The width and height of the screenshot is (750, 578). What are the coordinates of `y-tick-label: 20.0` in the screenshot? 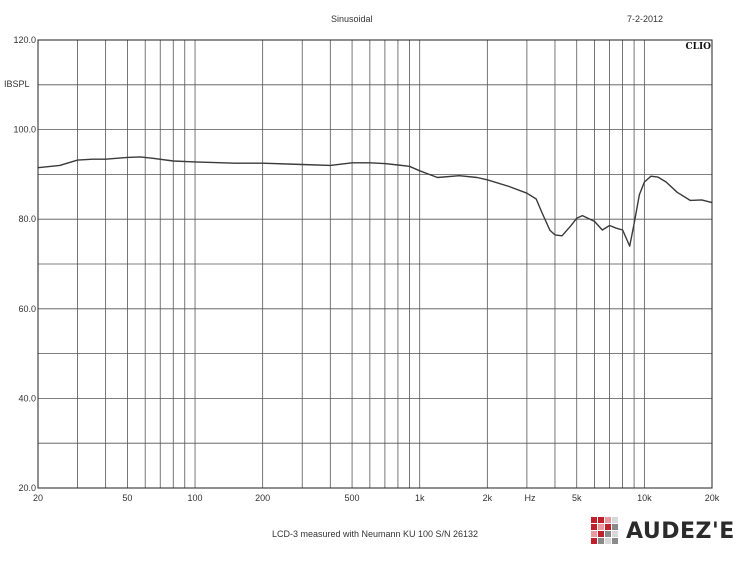 It's located at (27, 488).